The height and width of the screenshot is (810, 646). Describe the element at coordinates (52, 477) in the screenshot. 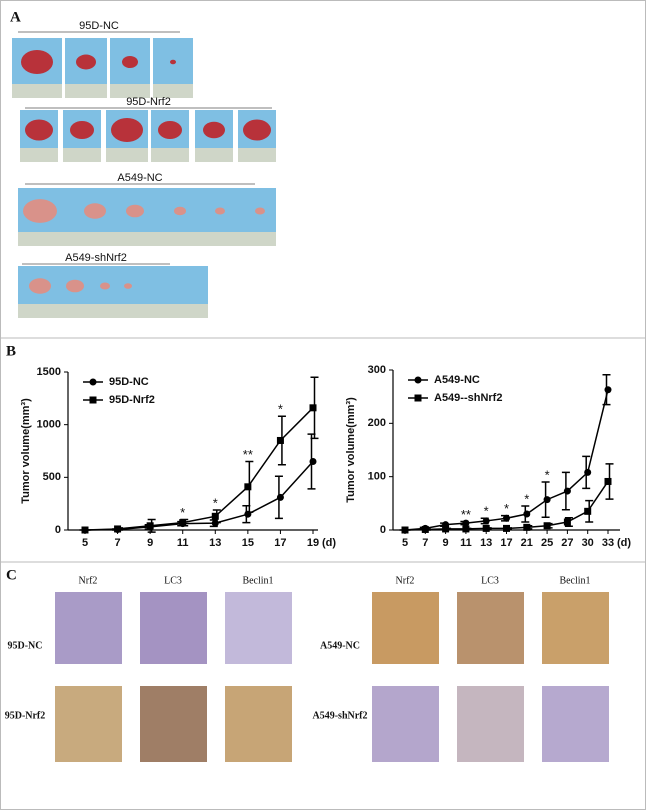

I see `y-tick-label: 500` at that location.